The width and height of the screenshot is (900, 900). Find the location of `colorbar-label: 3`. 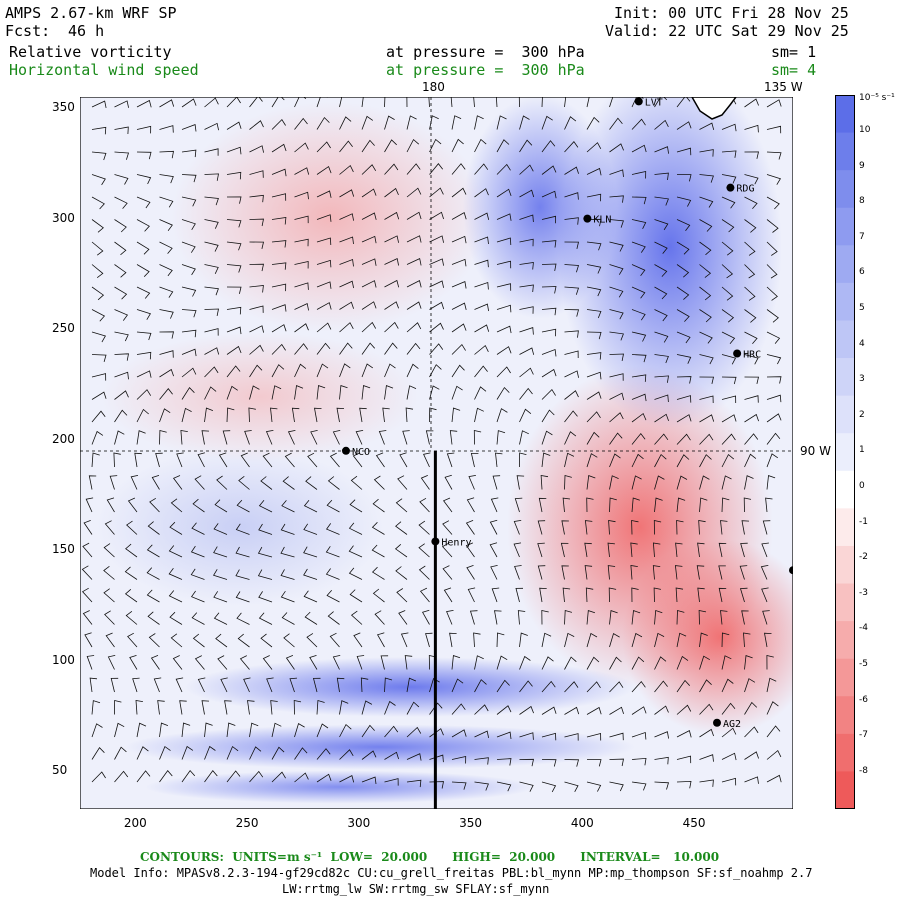

colorbar-label: 3 is located at coordinates (862, 379).